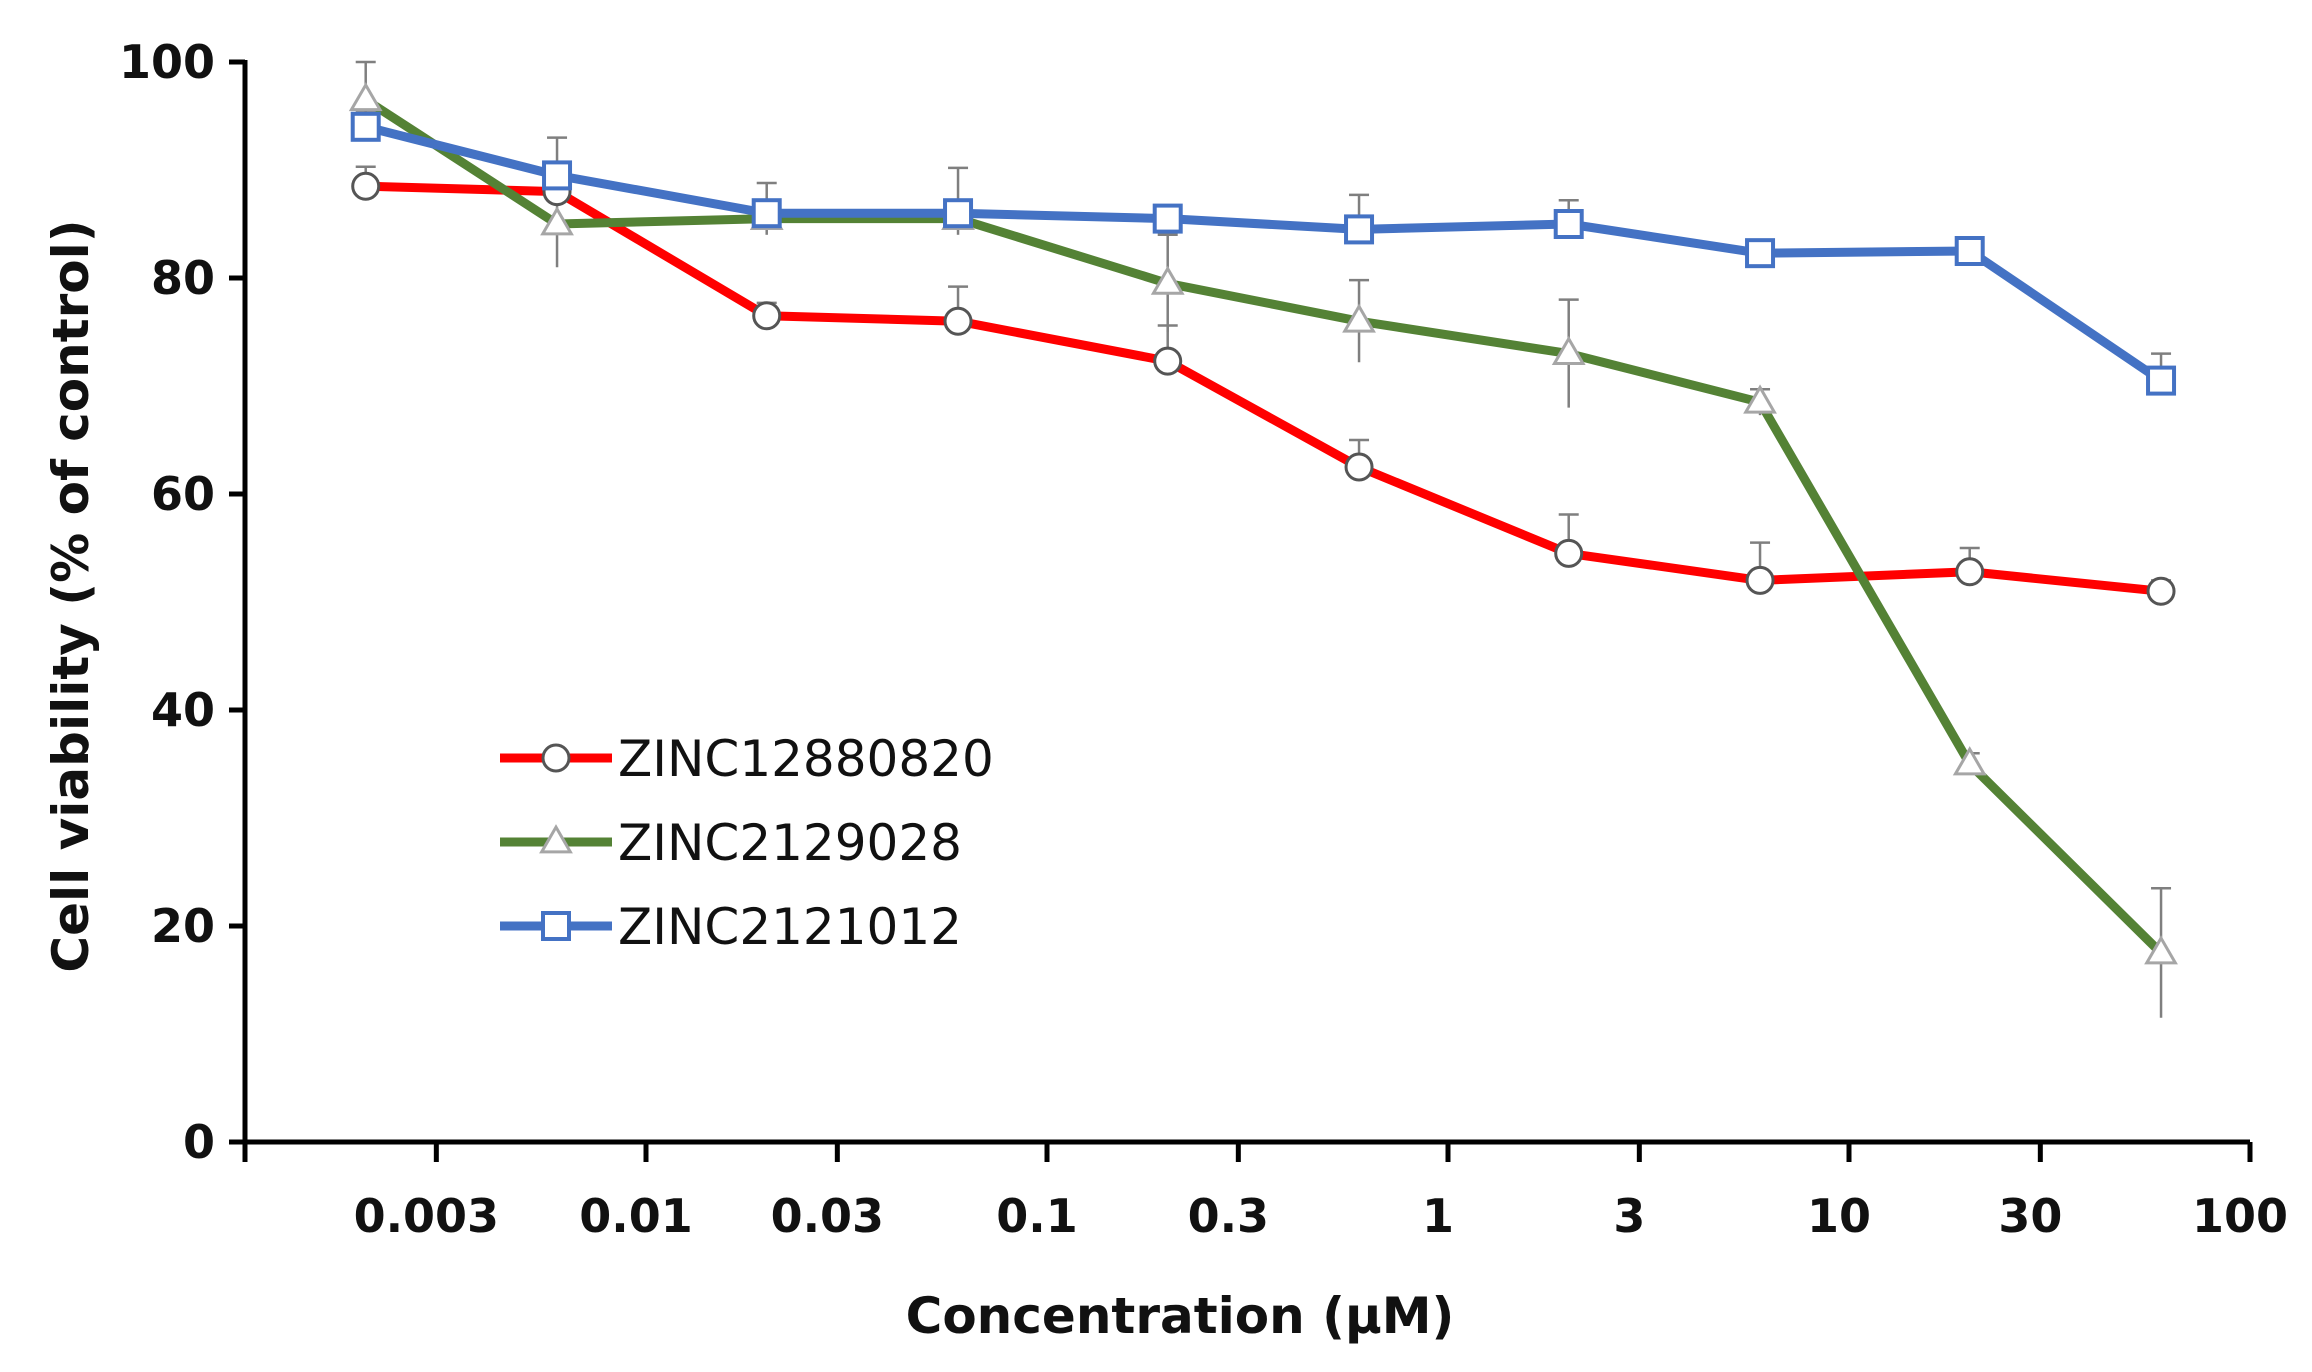  I want to click on x-tick-label: 1, so click(1438, 1216).